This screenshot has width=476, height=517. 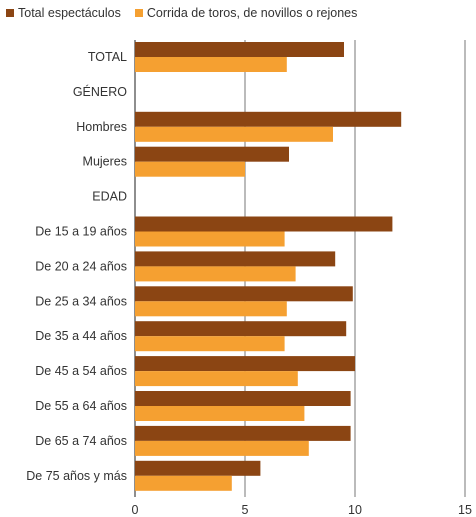 What do you see at coordinates (107, 57) in the screenshot?
I see `category-label: TOTAL` at bounding box center [107, 57].